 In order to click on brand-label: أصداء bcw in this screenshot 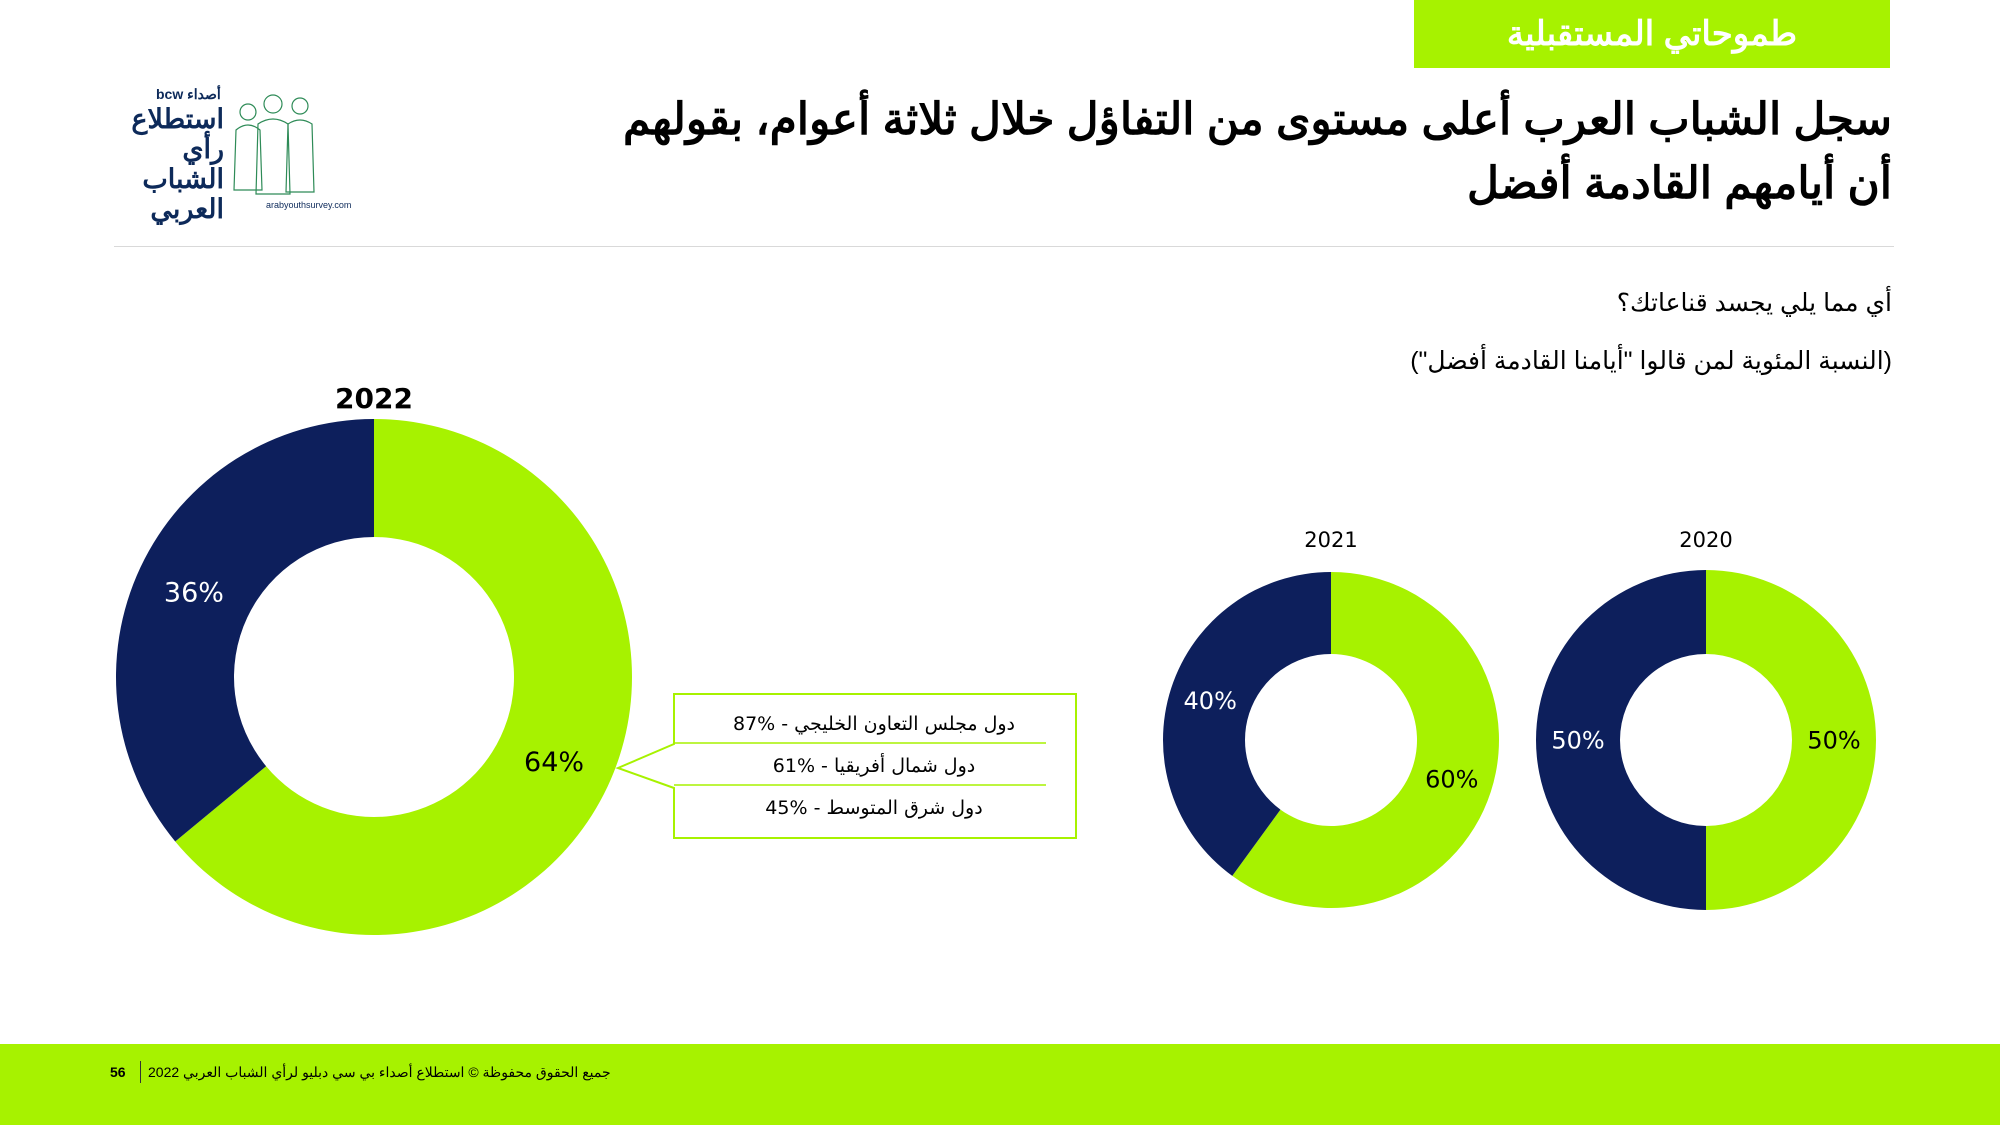, I will do `click(188, 94)`.